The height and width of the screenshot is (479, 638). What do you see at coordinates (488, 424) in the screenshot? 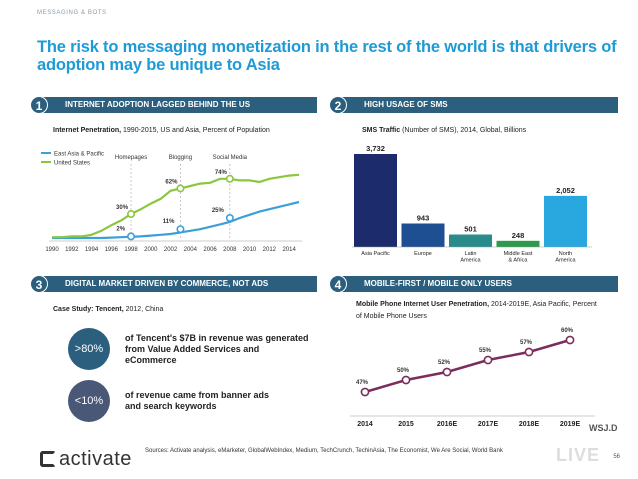
I see `x-tick-label: 2017E` at bounding box center [488, 424].